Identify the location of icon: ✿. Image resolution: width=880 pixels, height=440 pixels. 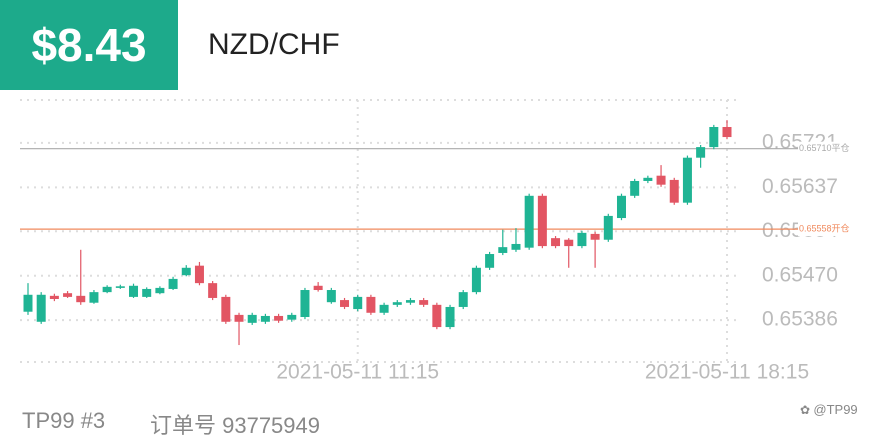
(807, 410).